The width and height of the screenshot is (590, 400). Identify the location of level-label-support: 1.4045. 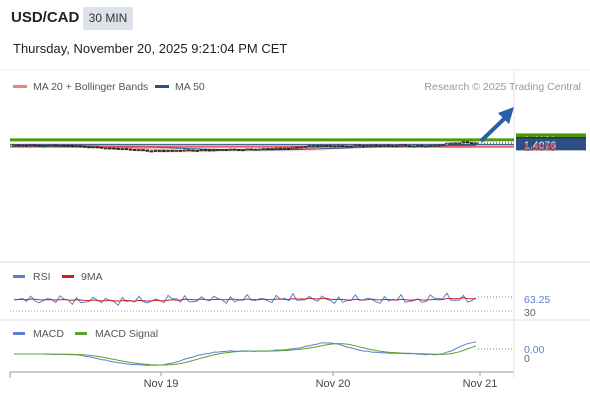
(540, 148).